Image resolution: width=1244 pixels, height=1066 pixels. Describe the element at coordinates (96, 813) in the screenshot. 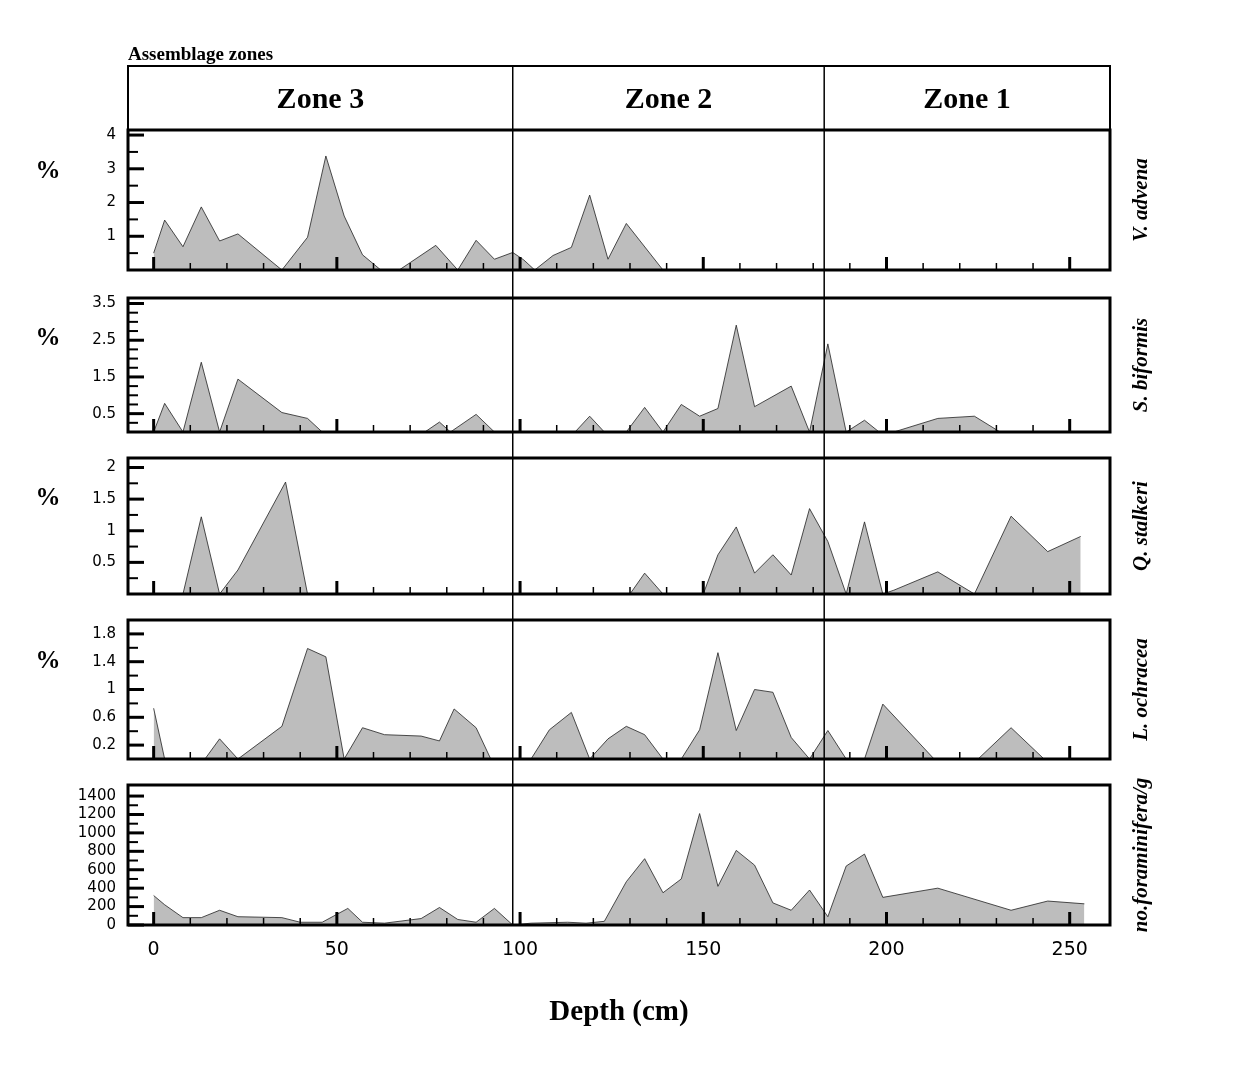

I see `y-tick-label: 1200` at that location.